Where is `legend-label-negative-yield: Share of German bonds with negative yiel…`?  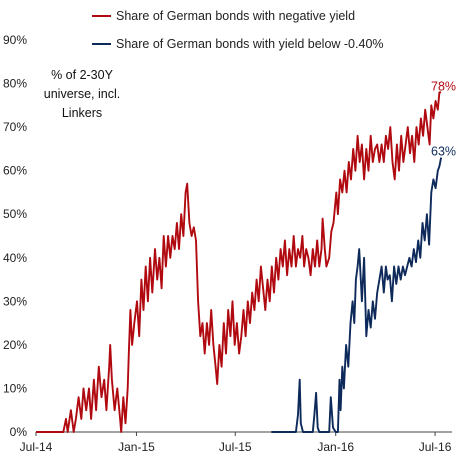
legend-label-negative-yield: Share of German bonds with negative yiel… is located at coordinates (235, 16).